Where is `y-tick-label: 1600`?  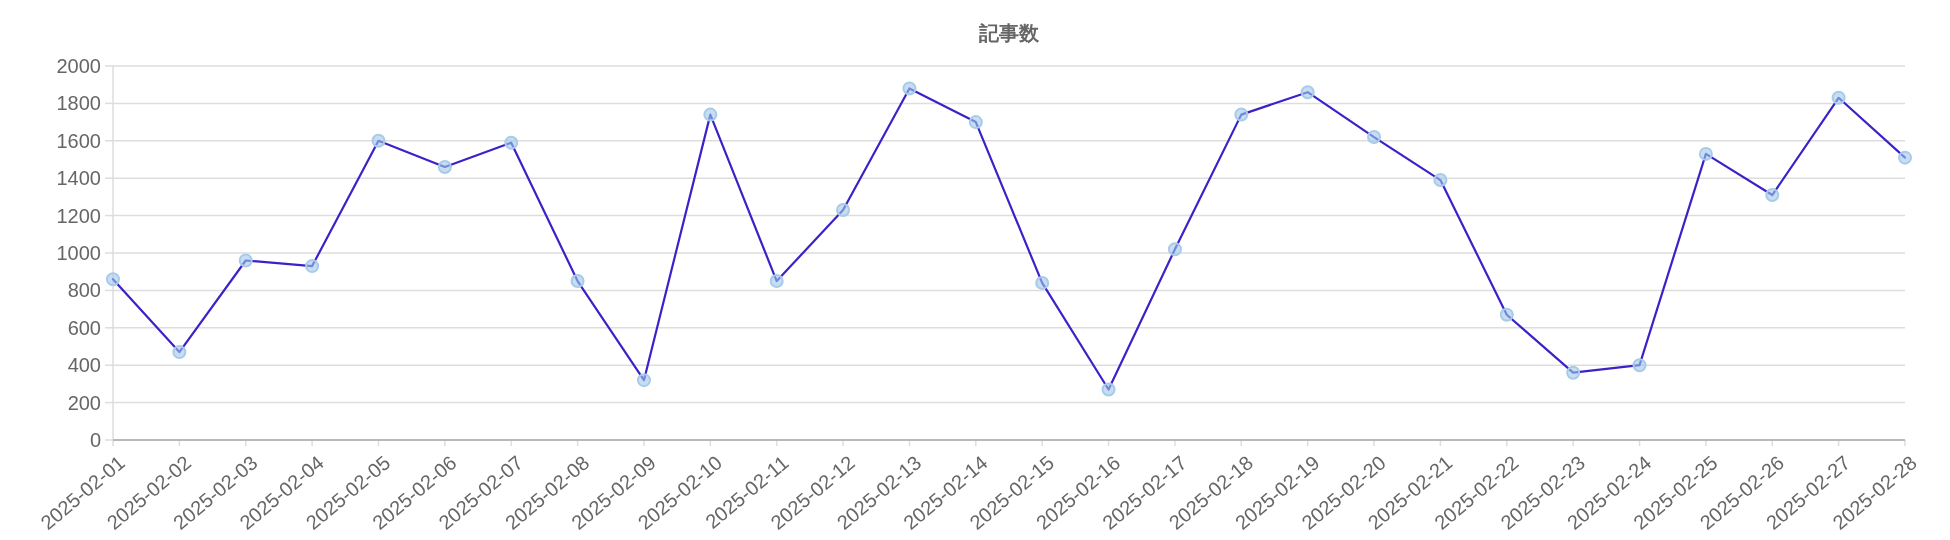 y-tick-label: 1600 is located at coordinates (78, 140).